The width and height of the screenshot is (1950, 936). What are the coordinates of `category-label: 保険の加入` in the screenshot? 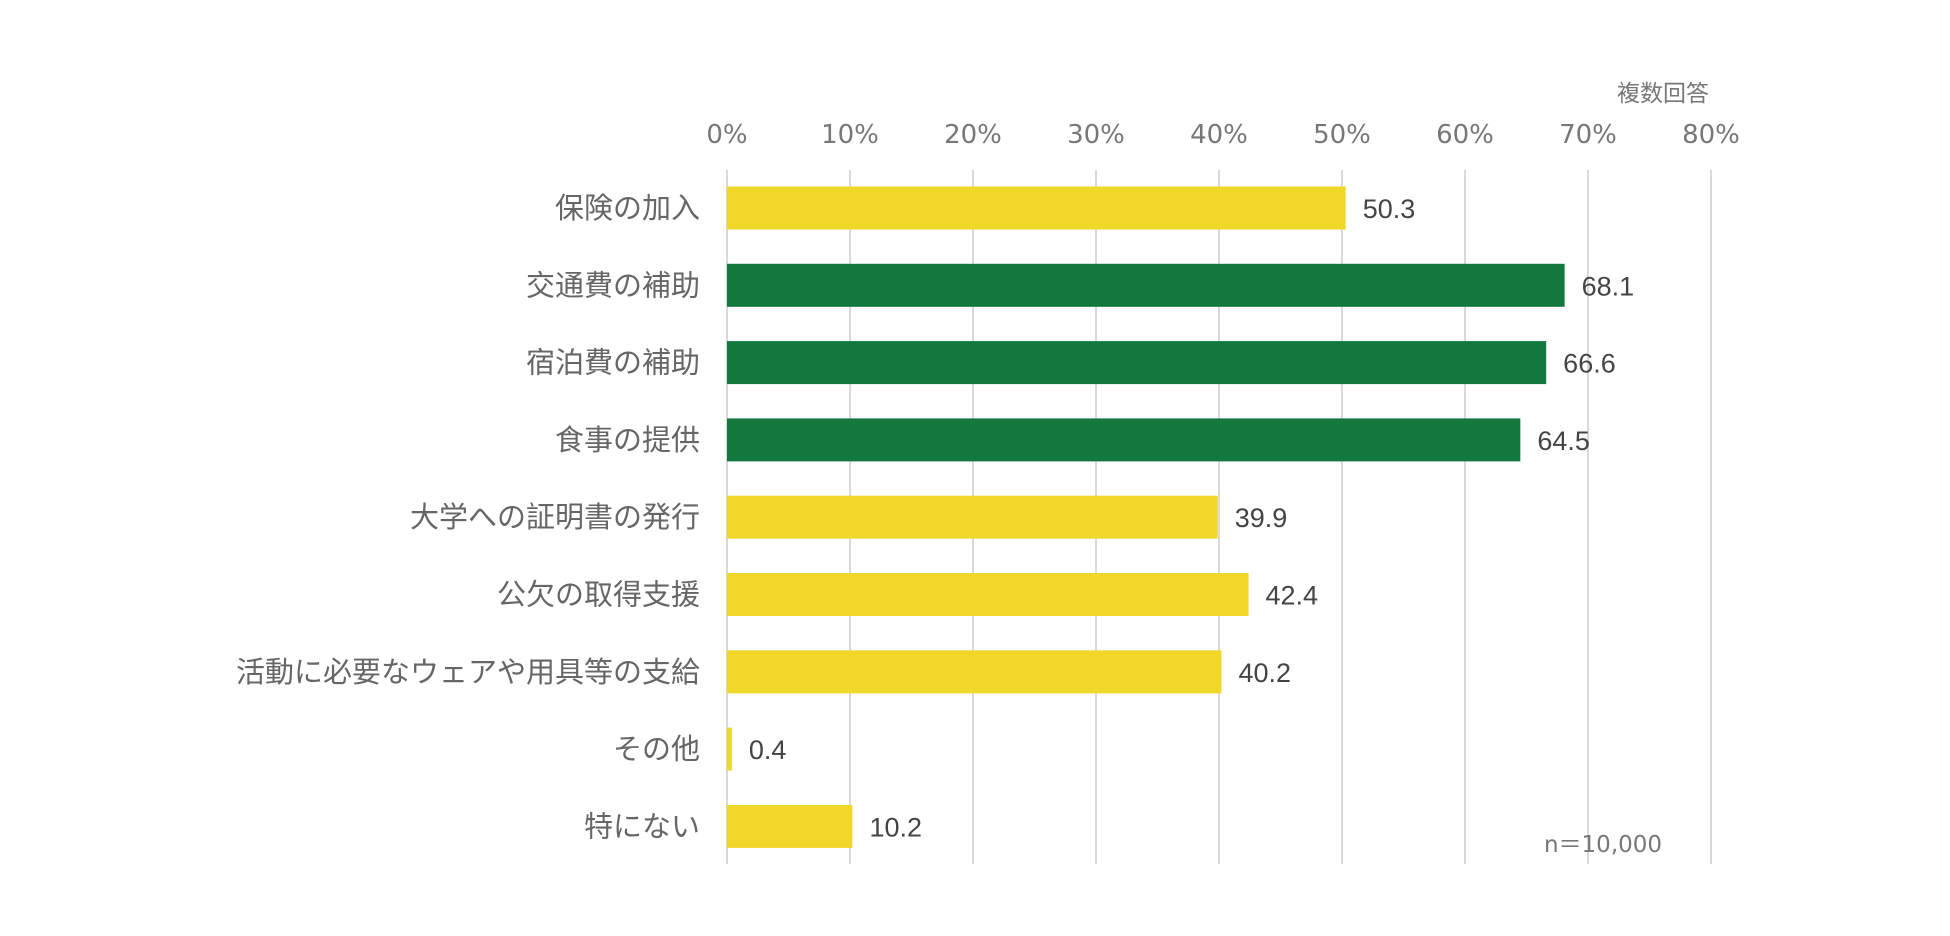 It's located at (627, 208).